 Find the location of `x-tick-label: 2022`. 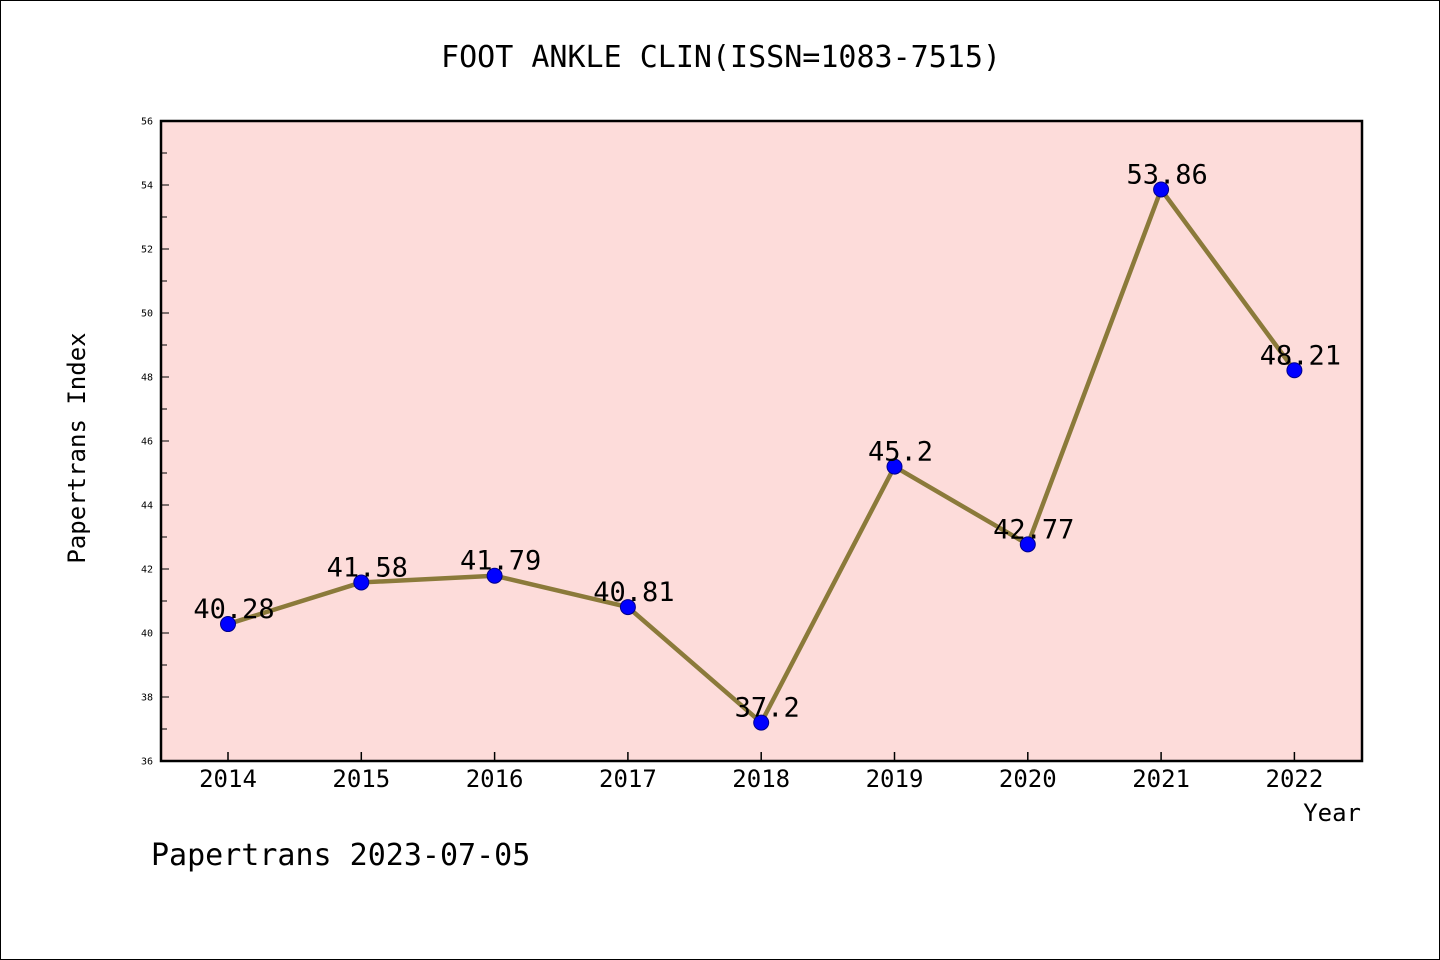

x-tick-label: 2022 is located at coordinates (1295, 779).